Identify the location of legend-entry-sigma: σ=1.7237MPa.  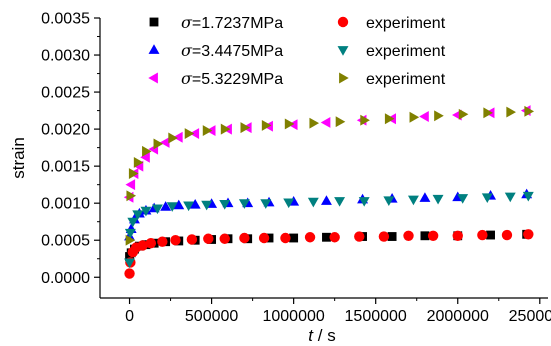
(216, 22).